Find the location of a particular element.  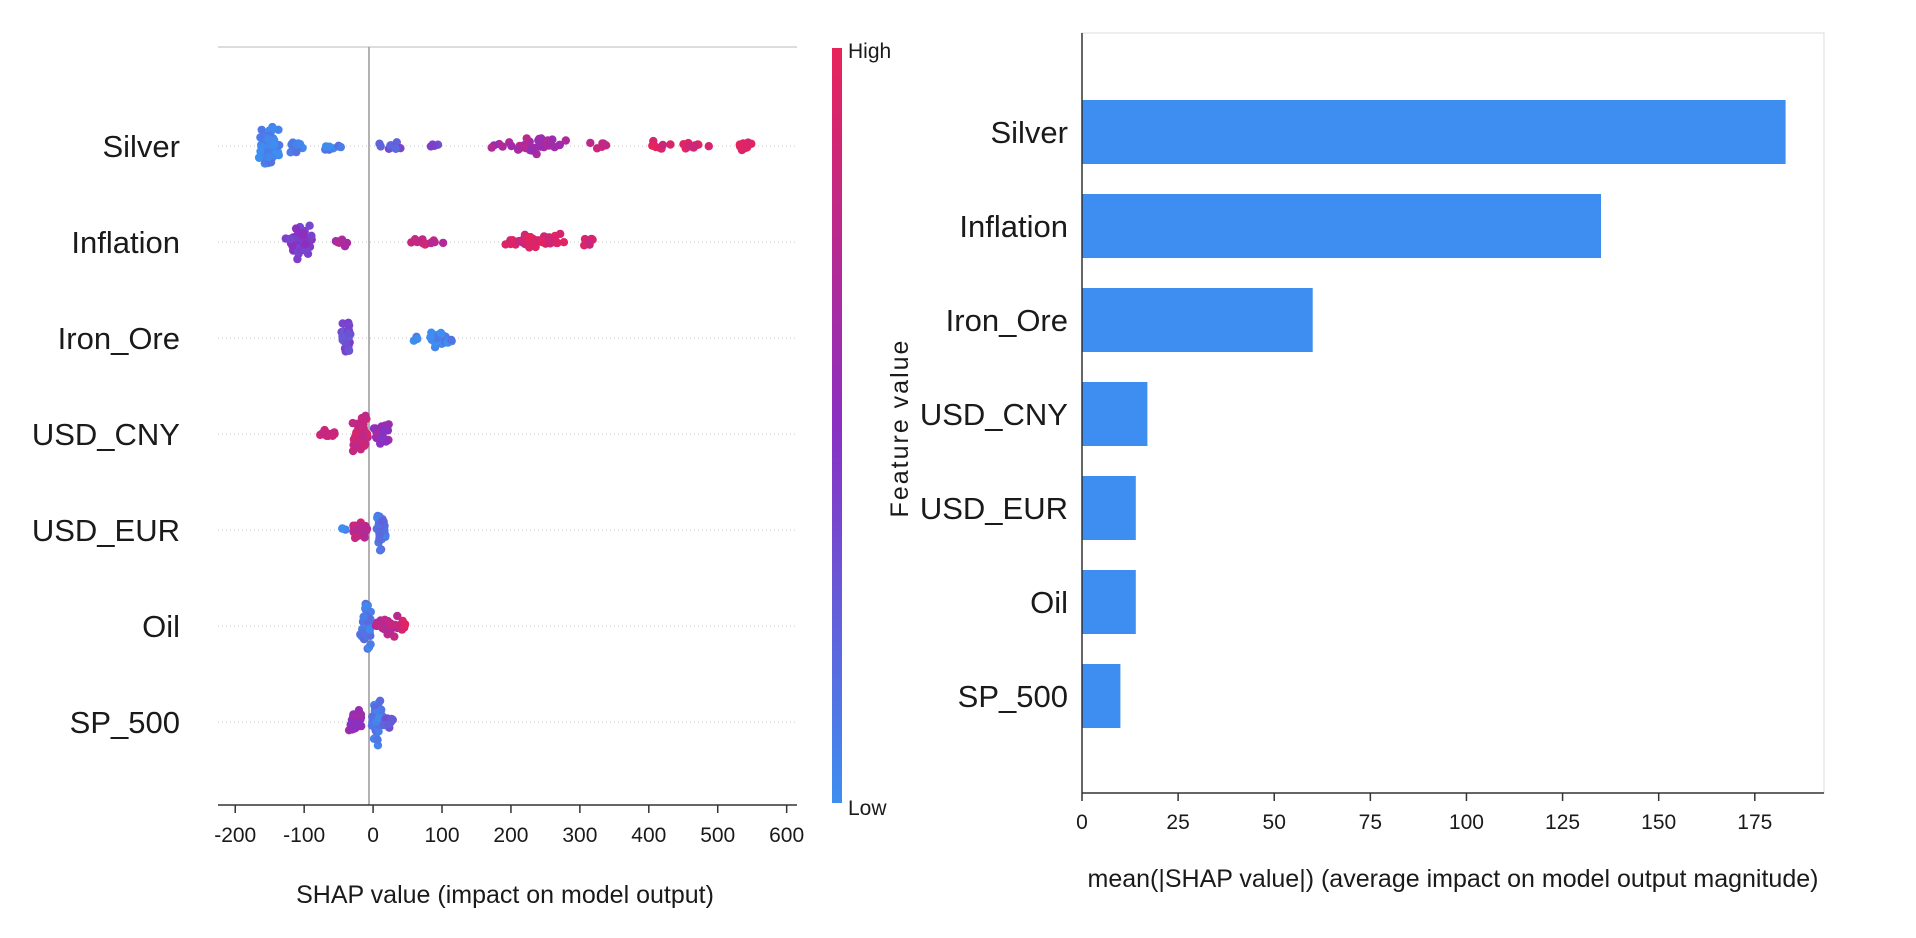

bar-label-sp_500: SP_500 is located at coordinates (1013, 696).